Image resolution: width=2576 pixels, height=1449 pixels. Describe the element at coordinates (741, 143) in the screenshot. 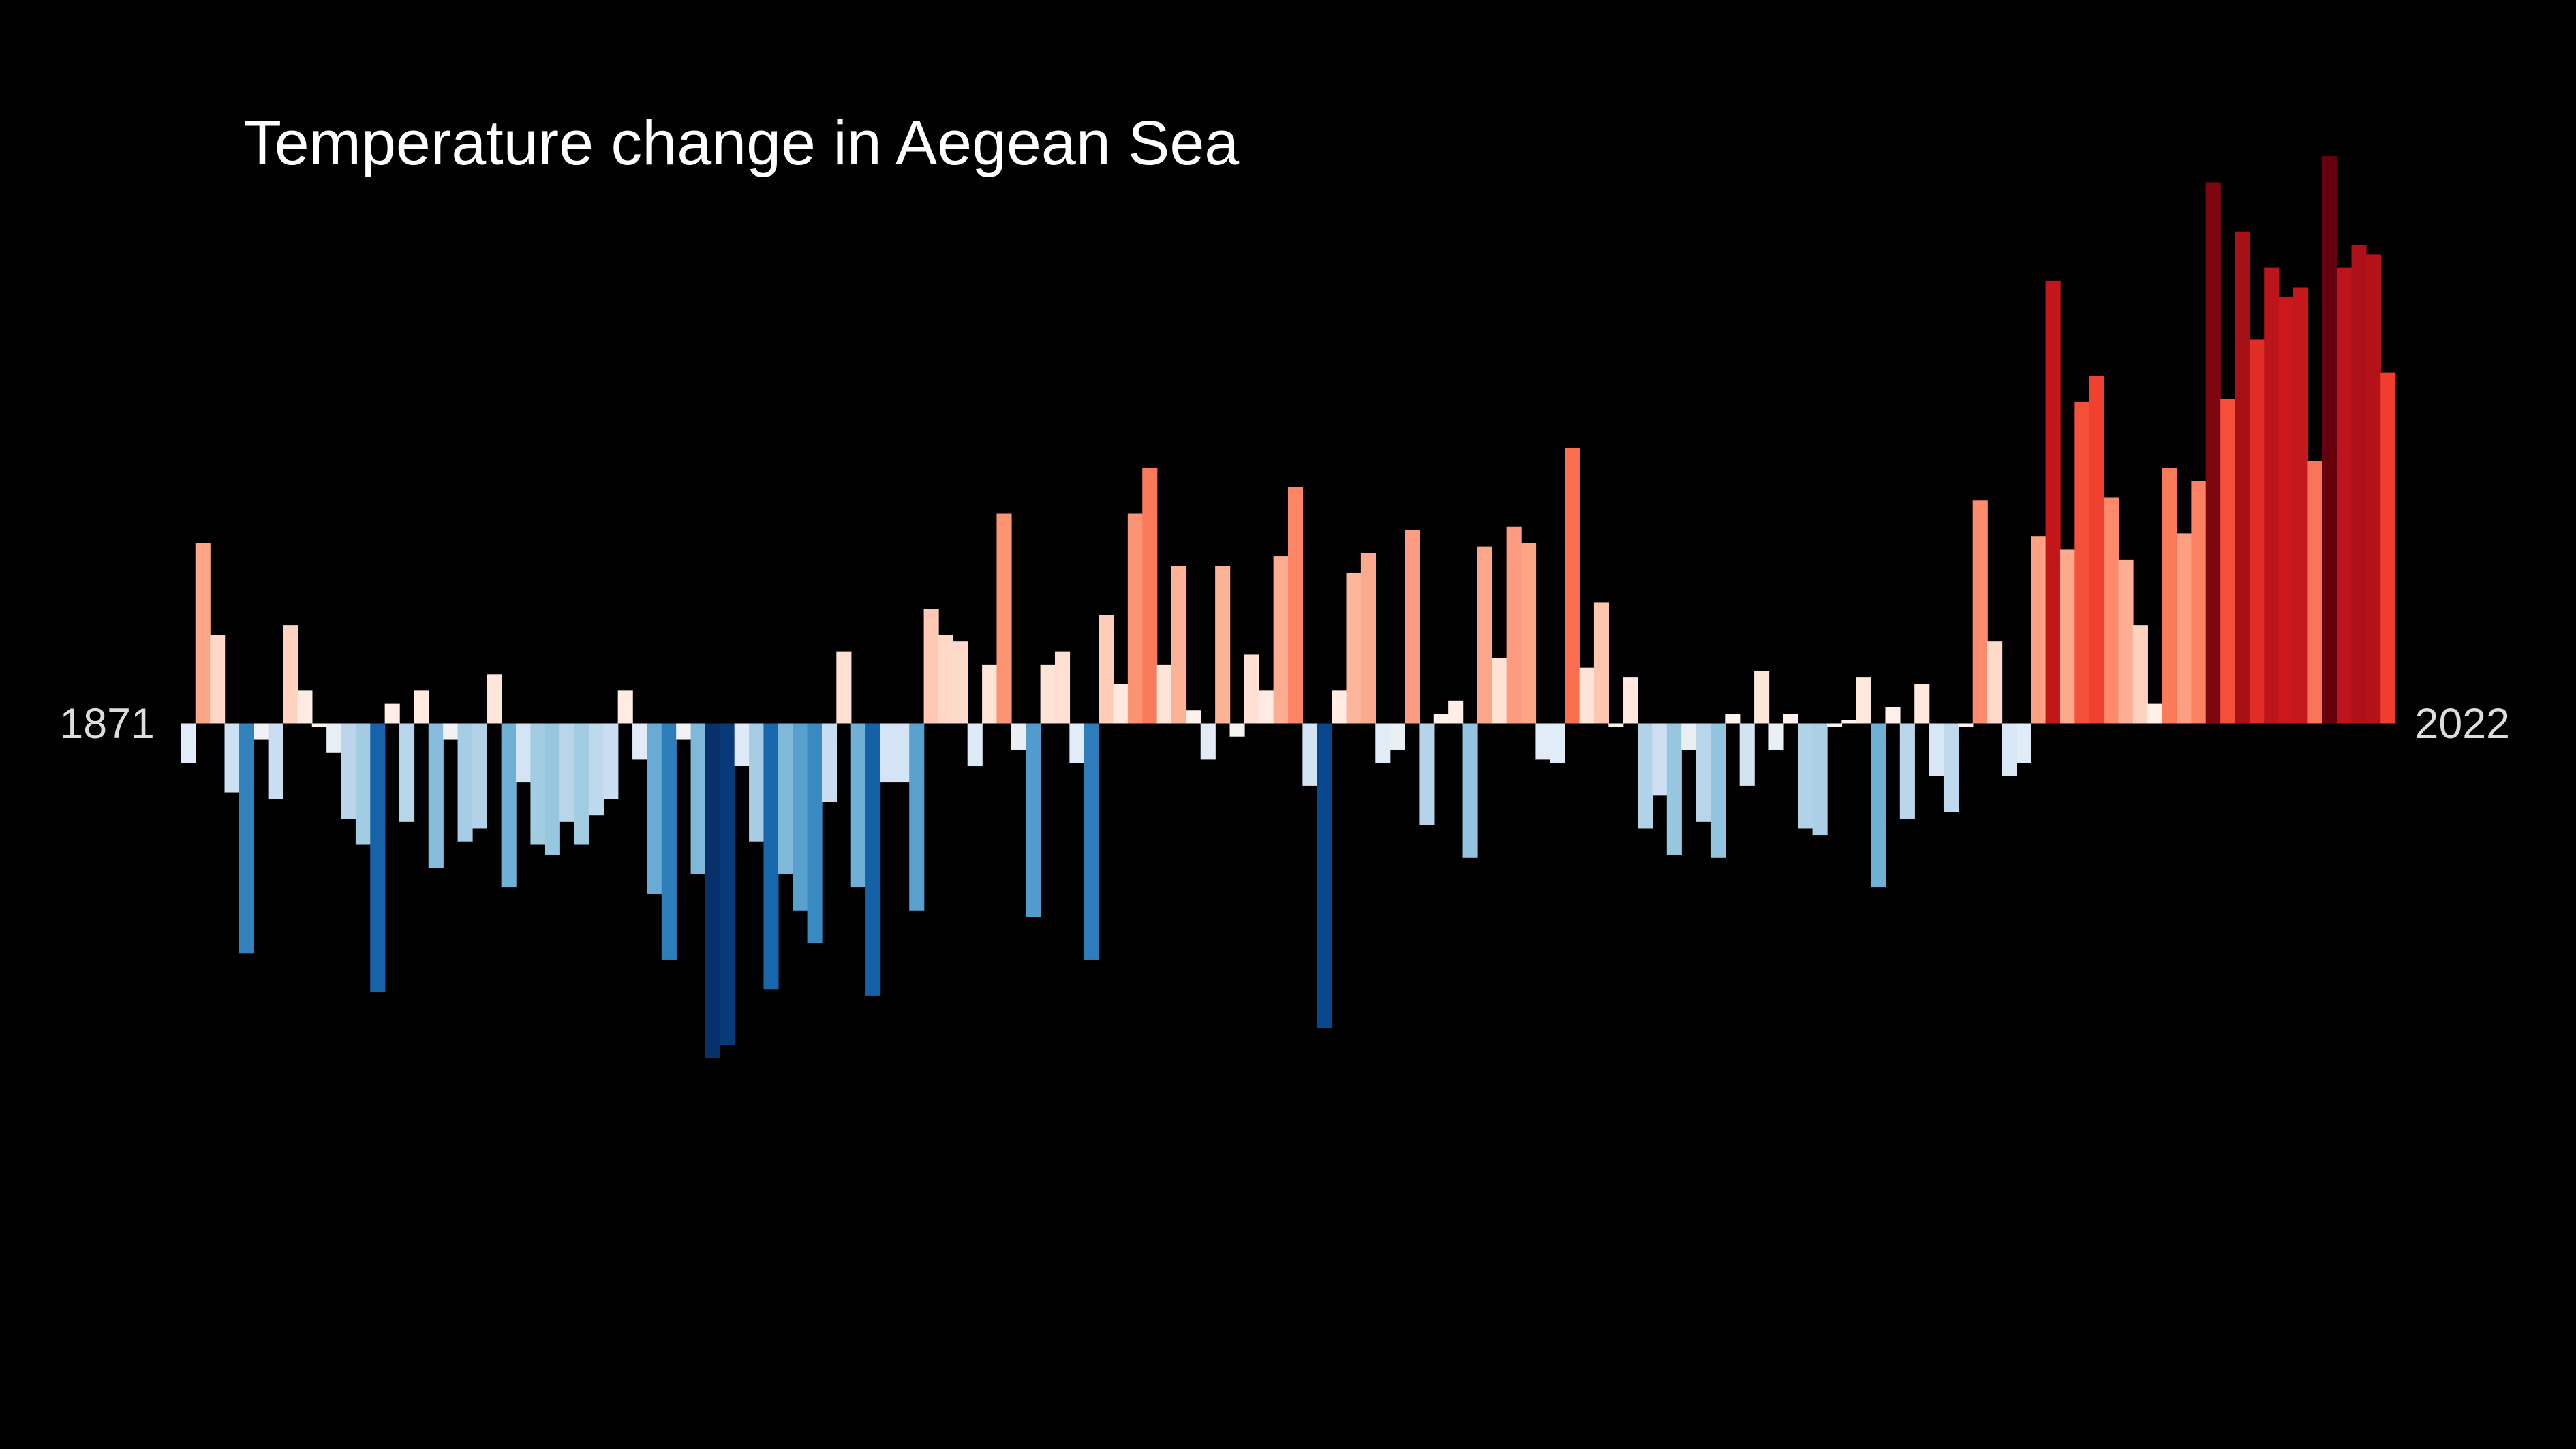

I see `chart-title: Temperature change in Aegean Sea` at that location.